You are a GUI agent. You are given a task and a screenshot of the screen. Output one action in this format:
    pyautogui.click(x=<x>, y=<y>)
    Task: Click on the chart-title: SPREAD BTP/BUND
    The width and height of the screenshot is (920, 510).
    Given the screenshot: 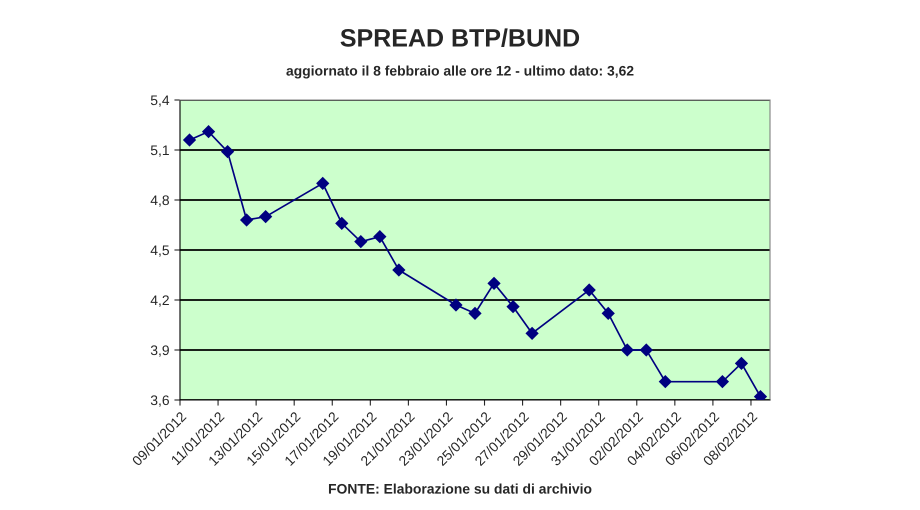 What is the action you would take?
    pyautogui.click(x=460, y=37)
    